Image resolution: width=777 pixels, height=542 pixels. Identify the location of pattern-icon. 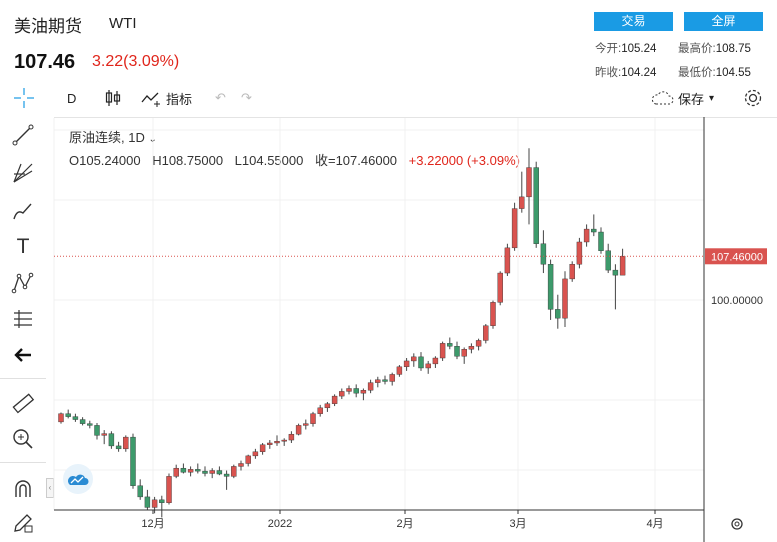
(22, 283).